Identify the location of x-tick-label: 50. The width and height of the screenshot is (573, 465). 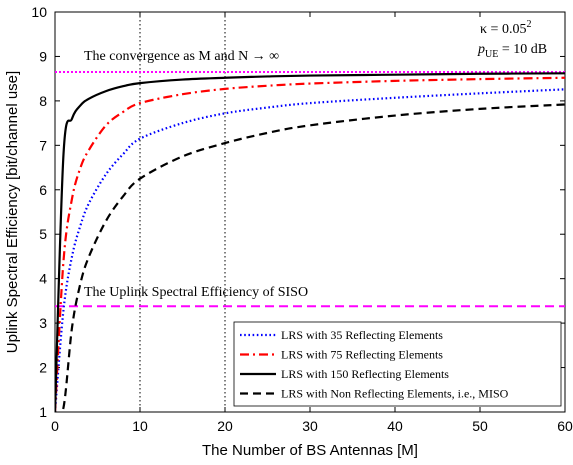
(480, 426).